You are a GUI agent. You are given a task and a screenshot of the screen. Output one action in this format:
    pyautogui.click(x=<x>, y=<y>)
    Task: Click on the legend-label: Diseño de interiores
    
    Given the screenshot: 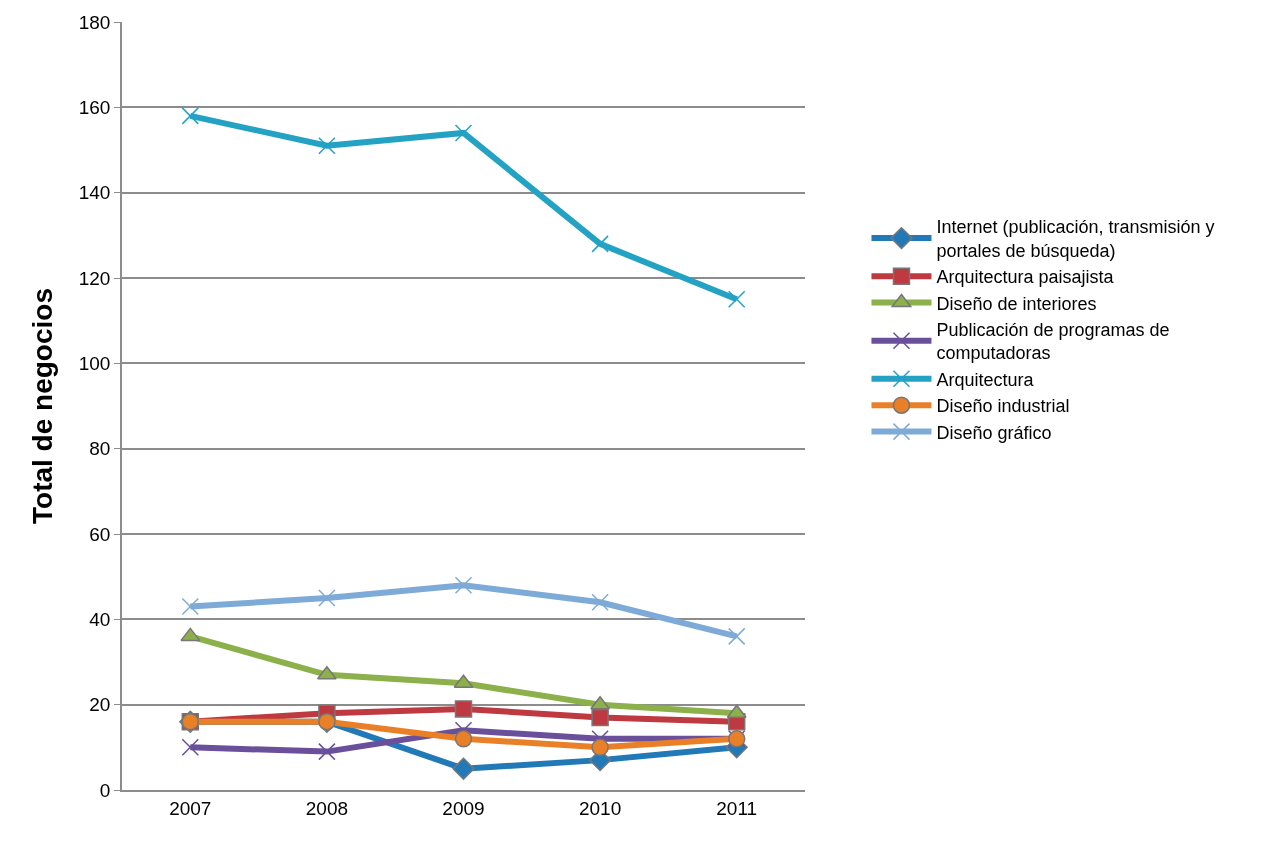 What is the action you would take?
    pyautogui.click(x=1016, y=303)
    